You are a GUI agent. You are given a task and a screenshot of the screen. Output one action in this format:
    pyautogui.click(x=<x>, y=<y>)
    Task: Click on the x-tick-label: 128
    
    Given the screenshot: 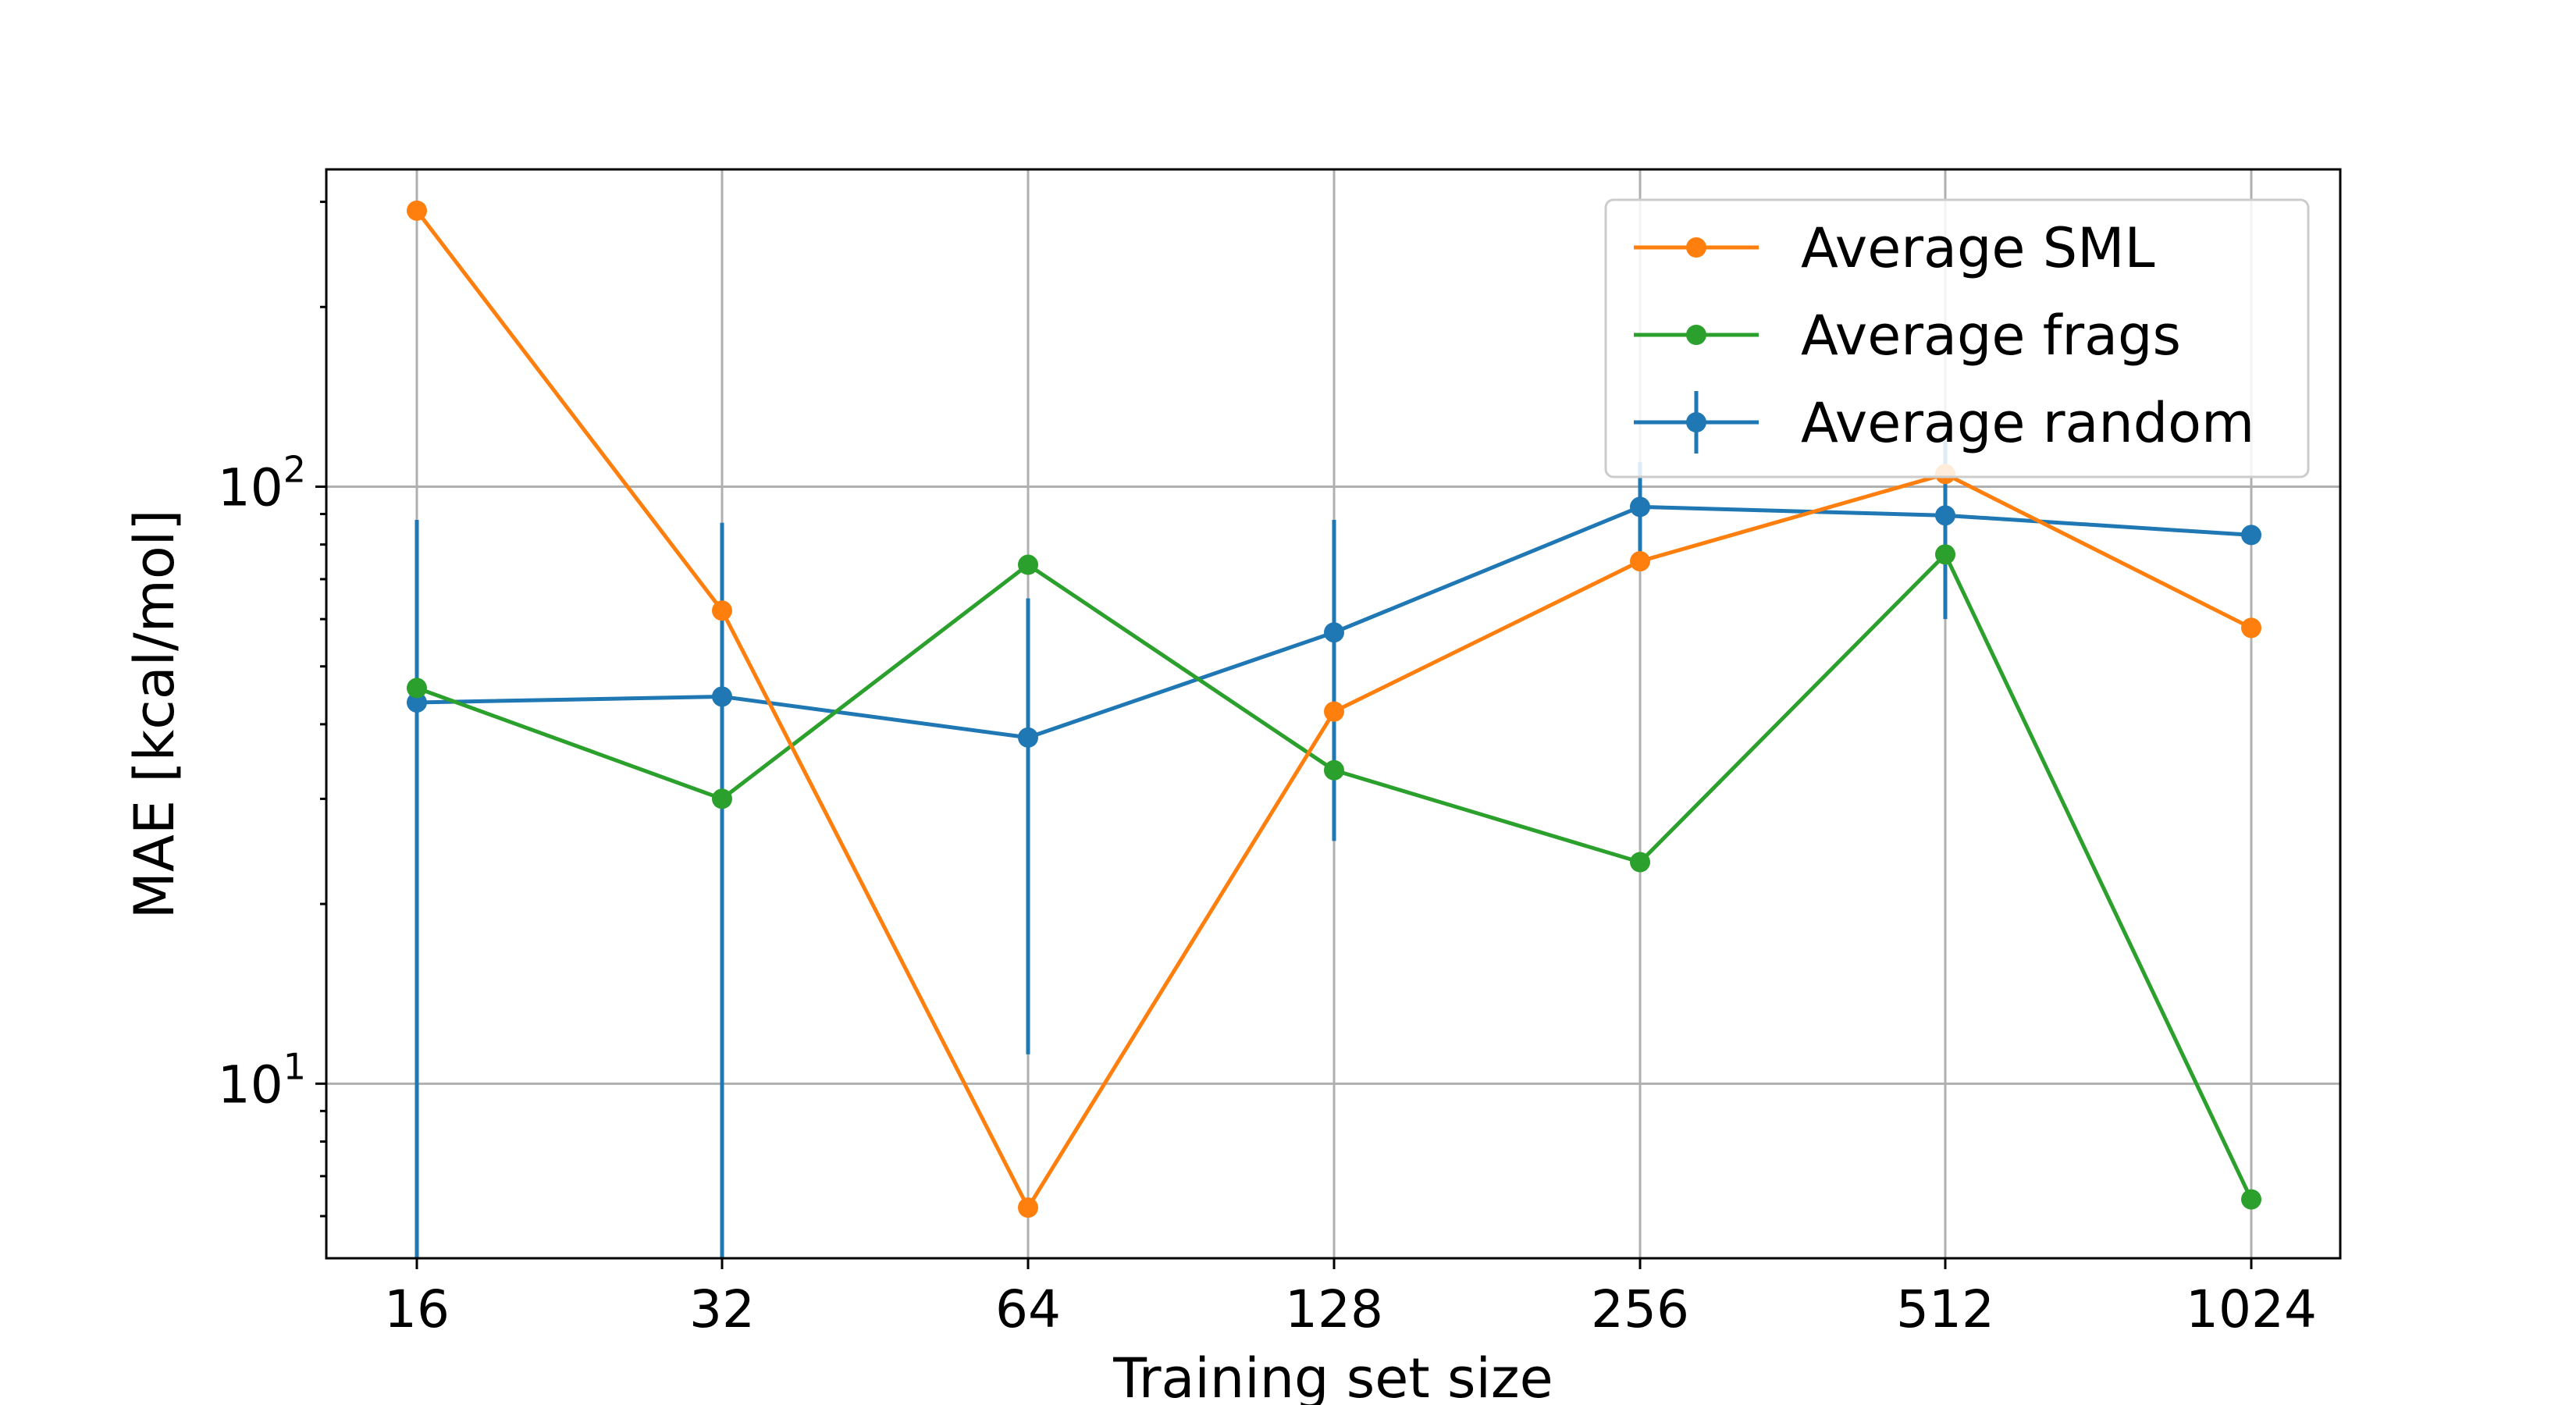 What is the action you would take?
    pyautogui.click(x=1334, y=1309)
    